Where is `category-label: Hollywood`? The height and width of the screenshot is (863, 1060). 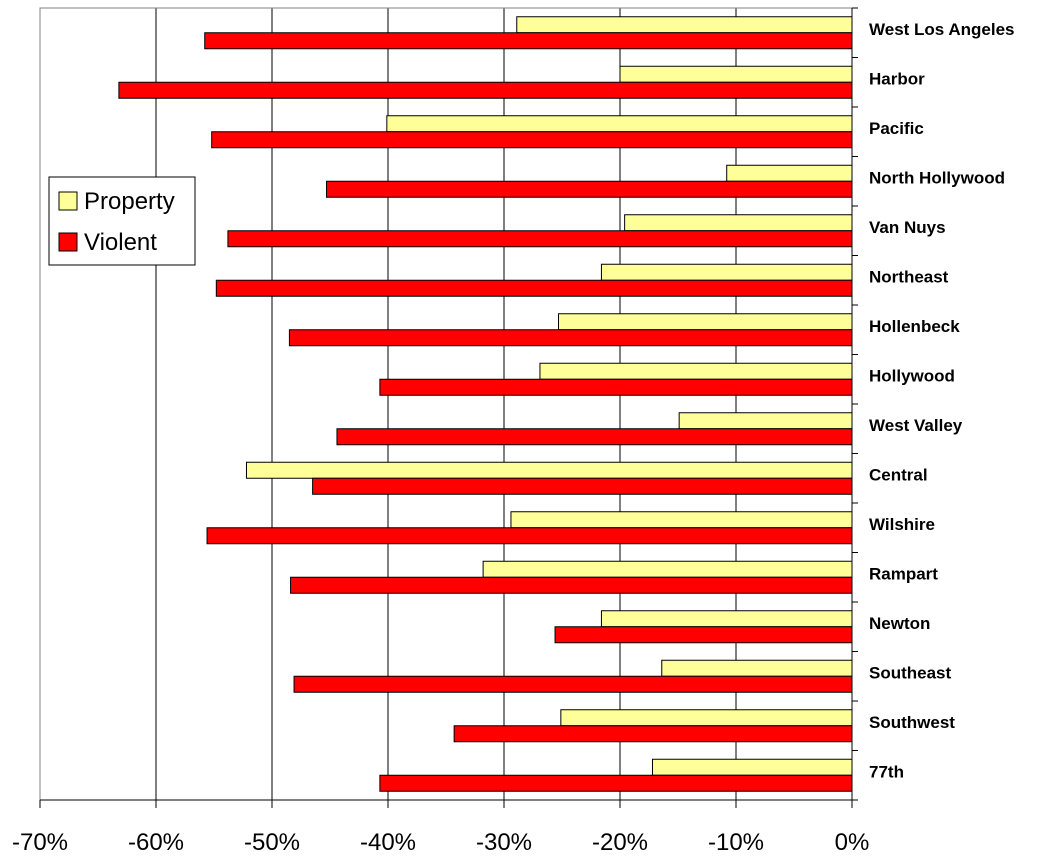
category-label: Hollywood is located at coordinates (912, 376).